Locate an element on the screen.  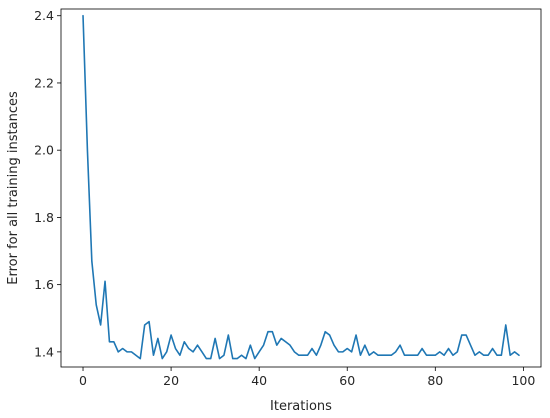
x-axis-label: Iterations is located at coordinates (301, 406).